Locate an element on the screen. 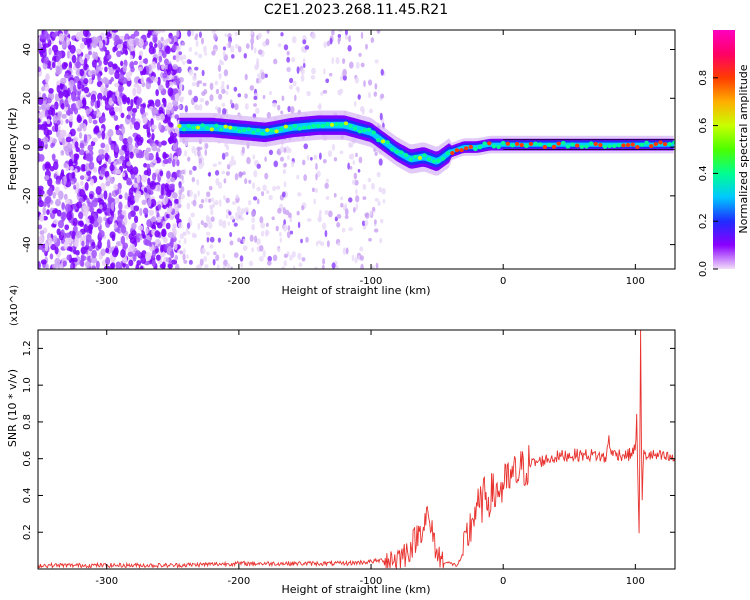 The height and width of the screenshot is (600, 750). colorbar-axis: 0.0 0.2 0.4 0.6 0.8 is located at coordinates (708, 173).